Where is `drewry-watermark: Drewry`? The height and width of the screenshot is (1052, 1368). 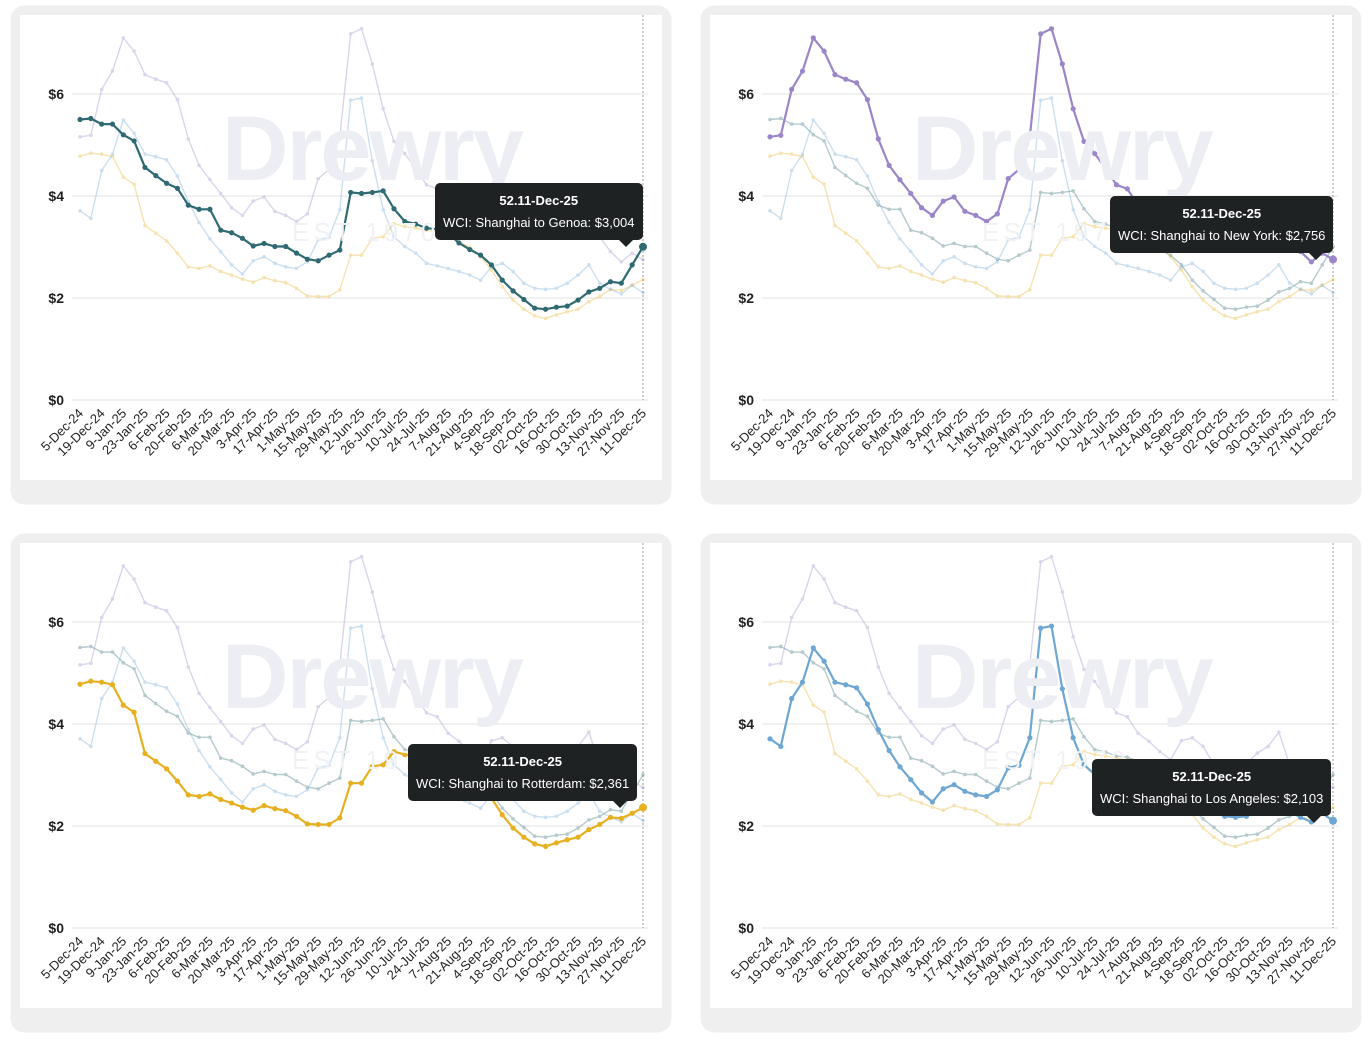
drewry-watermark: Drewry is located at coordinates (1063, 149).